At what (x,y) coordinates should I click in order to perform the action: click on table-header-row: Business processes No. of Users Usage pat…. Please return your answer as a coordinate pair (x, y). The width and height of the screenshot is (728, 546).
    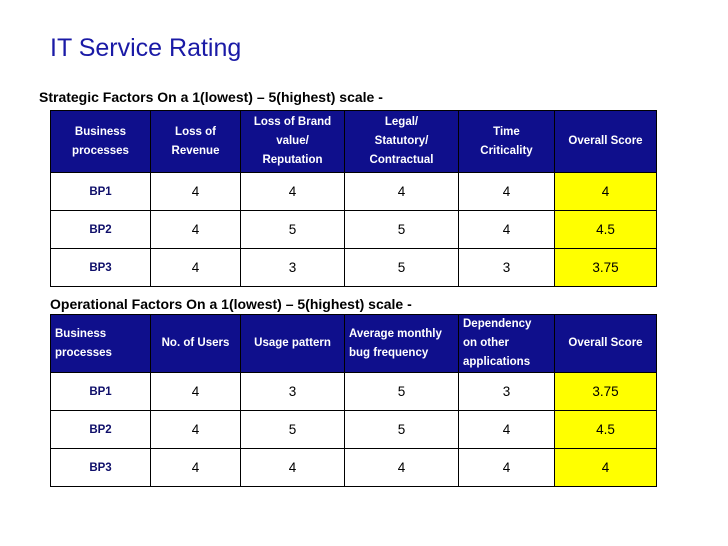
    Looking at the image, I should click on (353, 343).